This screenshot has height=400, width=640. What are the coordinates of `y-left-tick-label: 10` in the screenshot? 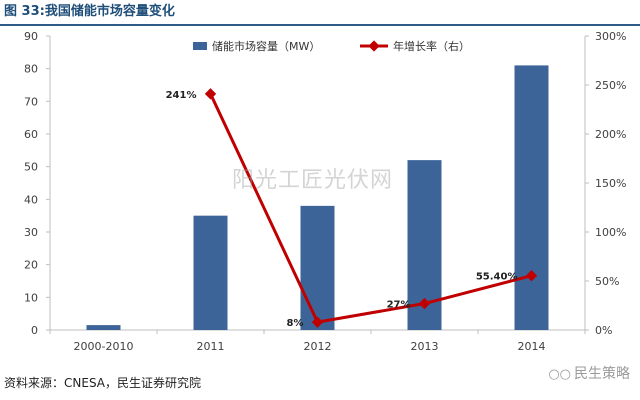 It's located at (31, 297).